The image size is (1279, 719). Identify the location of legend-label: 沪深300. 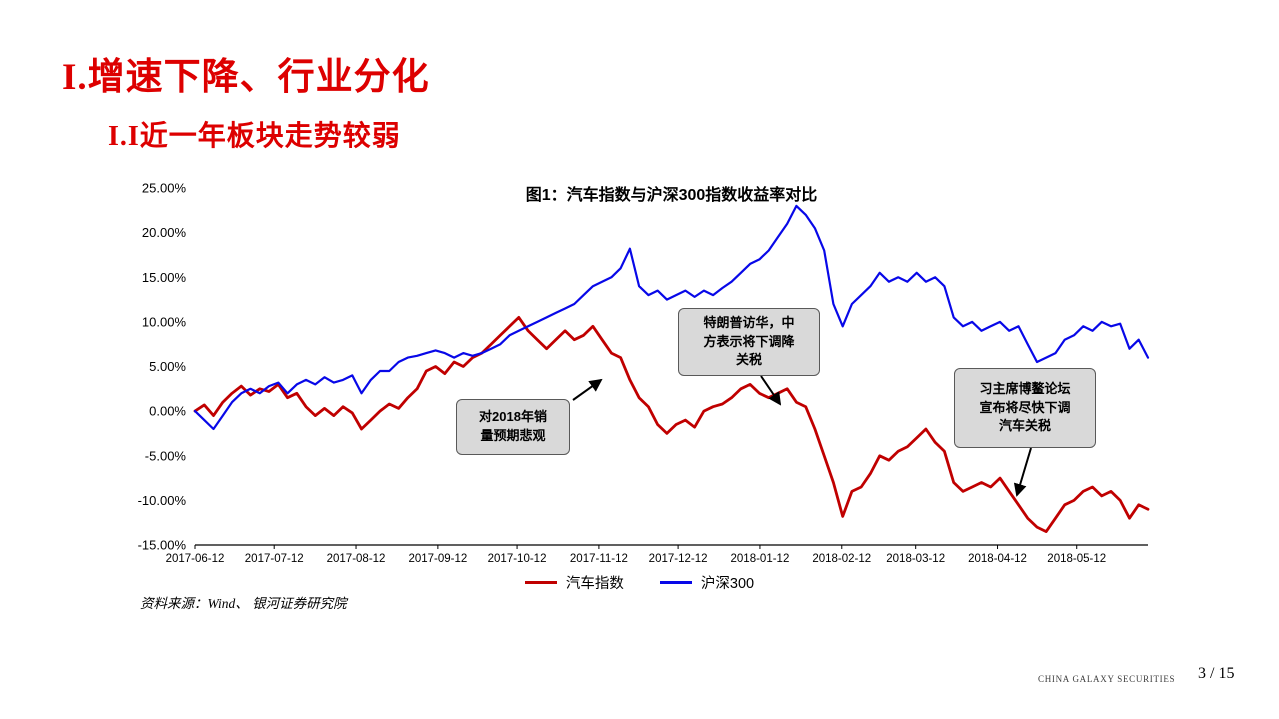
(727, 584).